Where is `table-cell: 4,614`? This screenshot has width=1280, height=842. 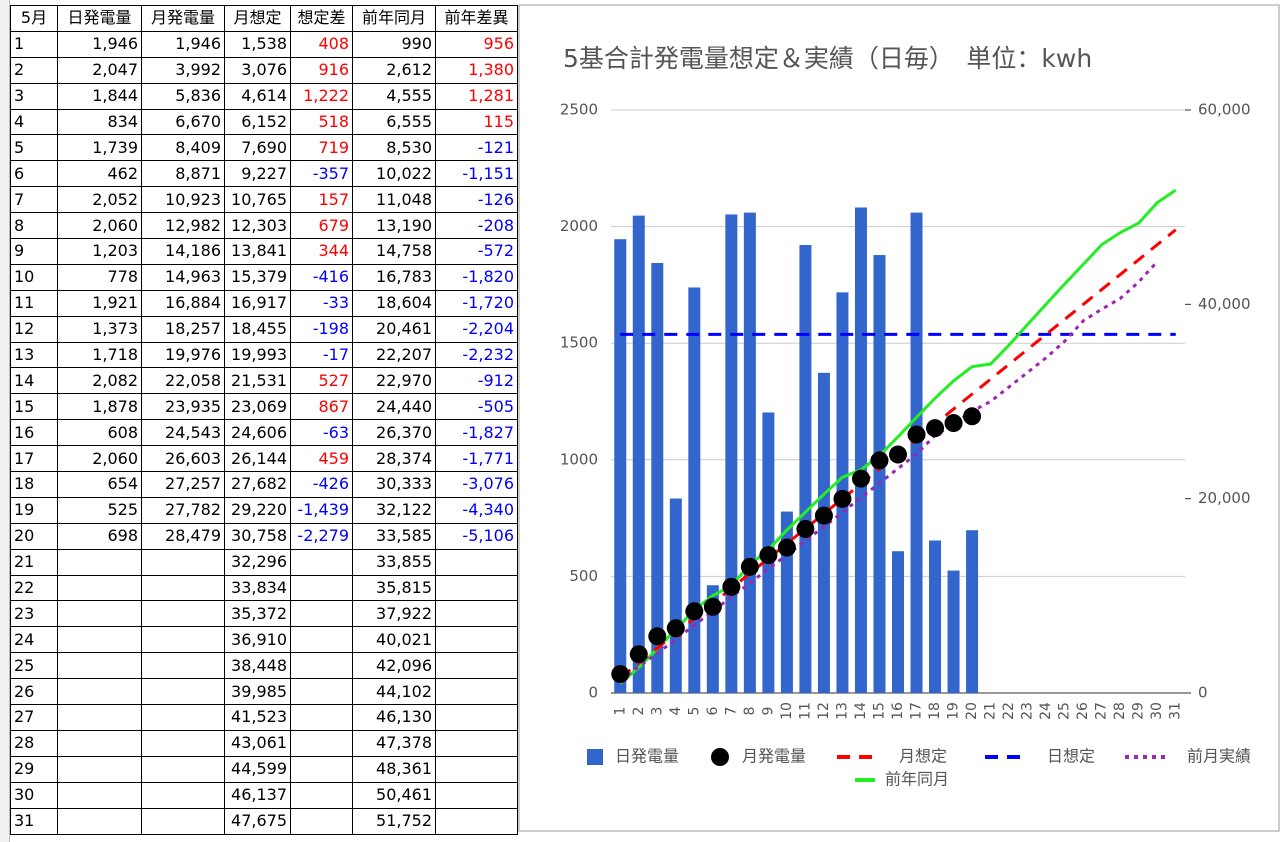
table-cell: 4,614 is located at coordinates (257, 96).